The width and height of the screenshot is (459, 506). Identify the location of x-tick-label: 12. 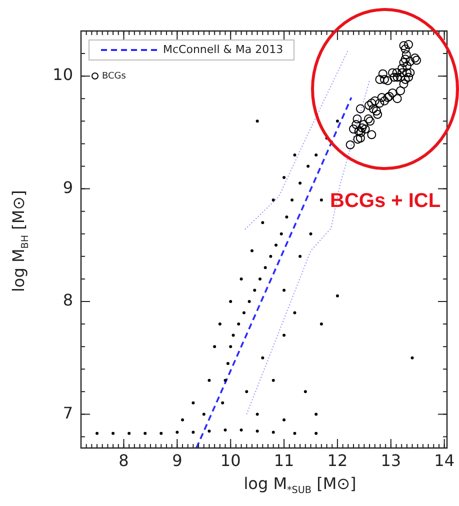
(337, 460).